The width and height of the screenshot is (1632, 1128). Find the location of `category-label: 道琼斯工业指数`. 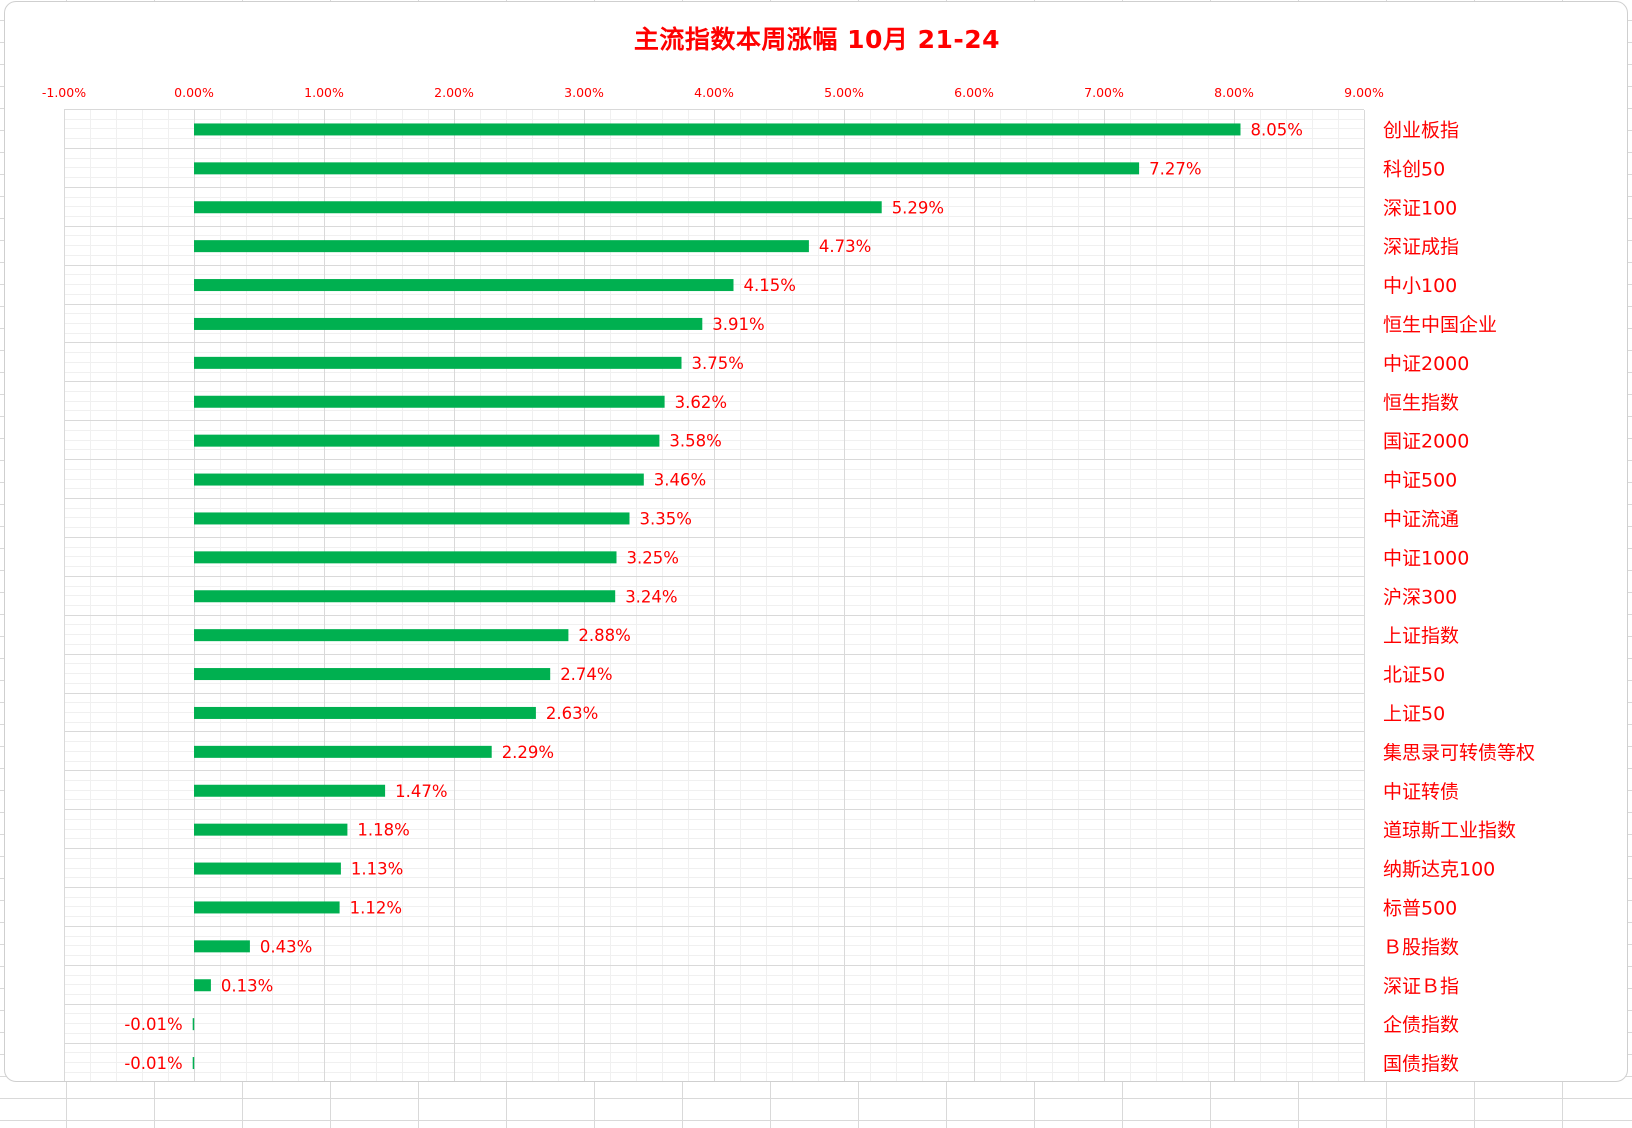

category-label: 道琼斯工业指数 is located at coordinates (1449, 831).